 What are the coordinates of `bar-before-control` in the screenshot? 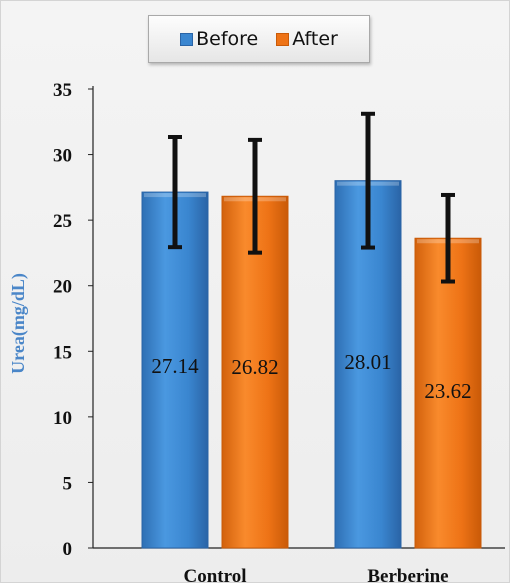 It's located at (175, 370).